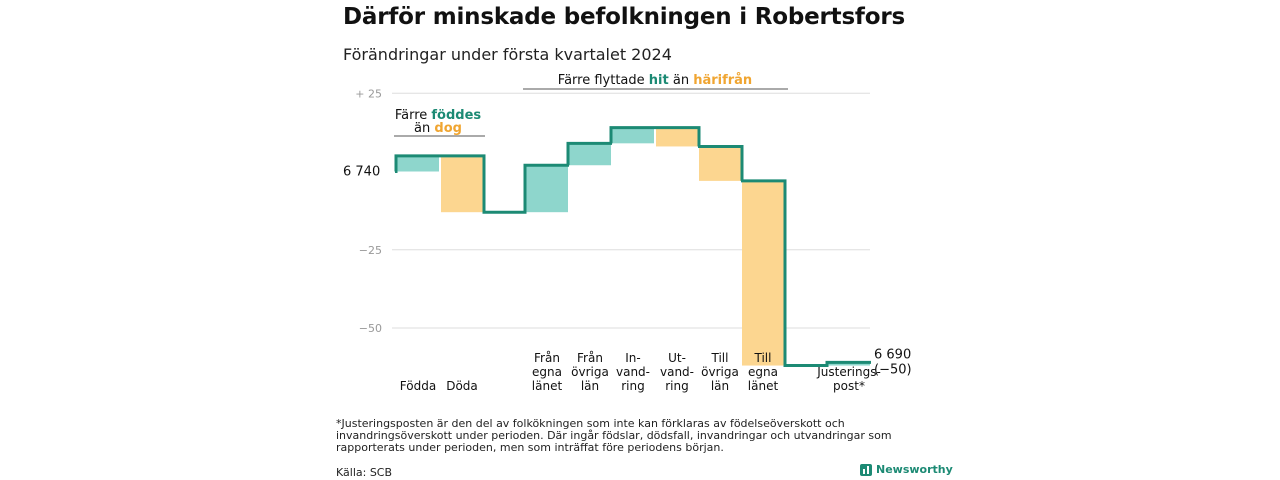  What do you see at coordinates (418, 386) in the screenshot?
I see `x-label-0-0: Födda` at bounding box center [418, 386].